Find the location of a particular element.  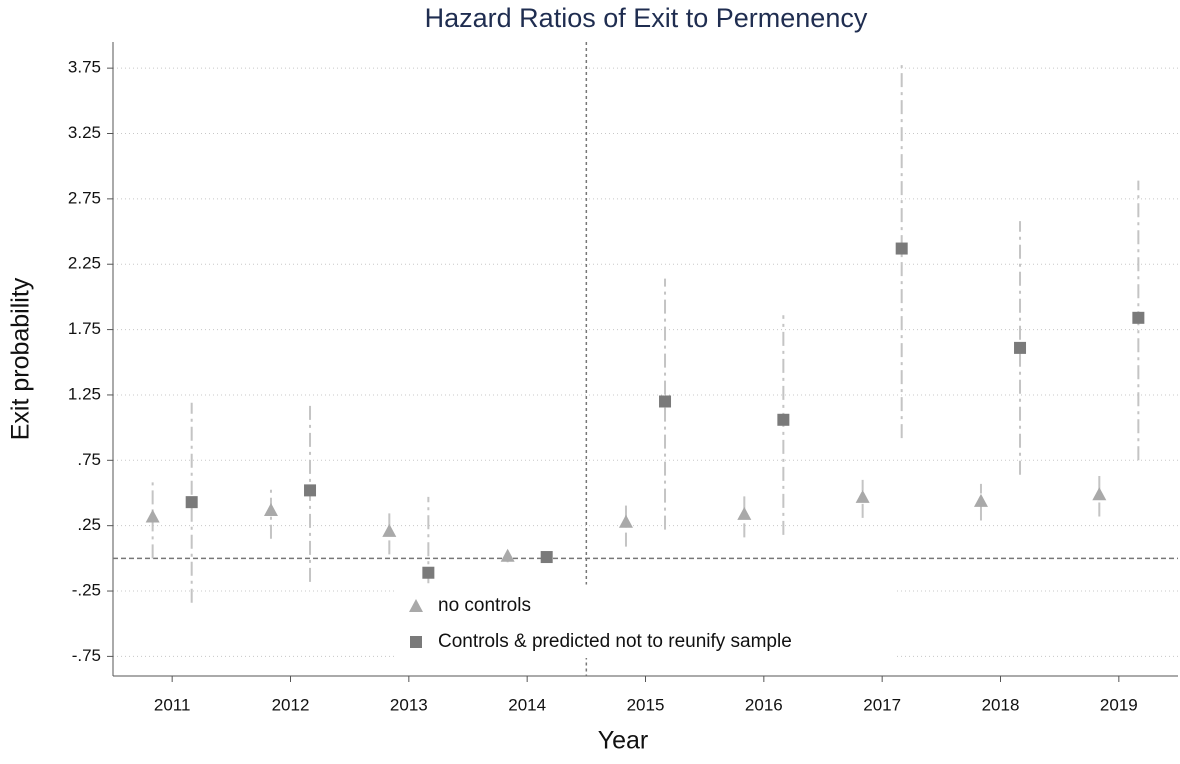

y-tick-label: 2.75 is located at coordinates (84, 197).